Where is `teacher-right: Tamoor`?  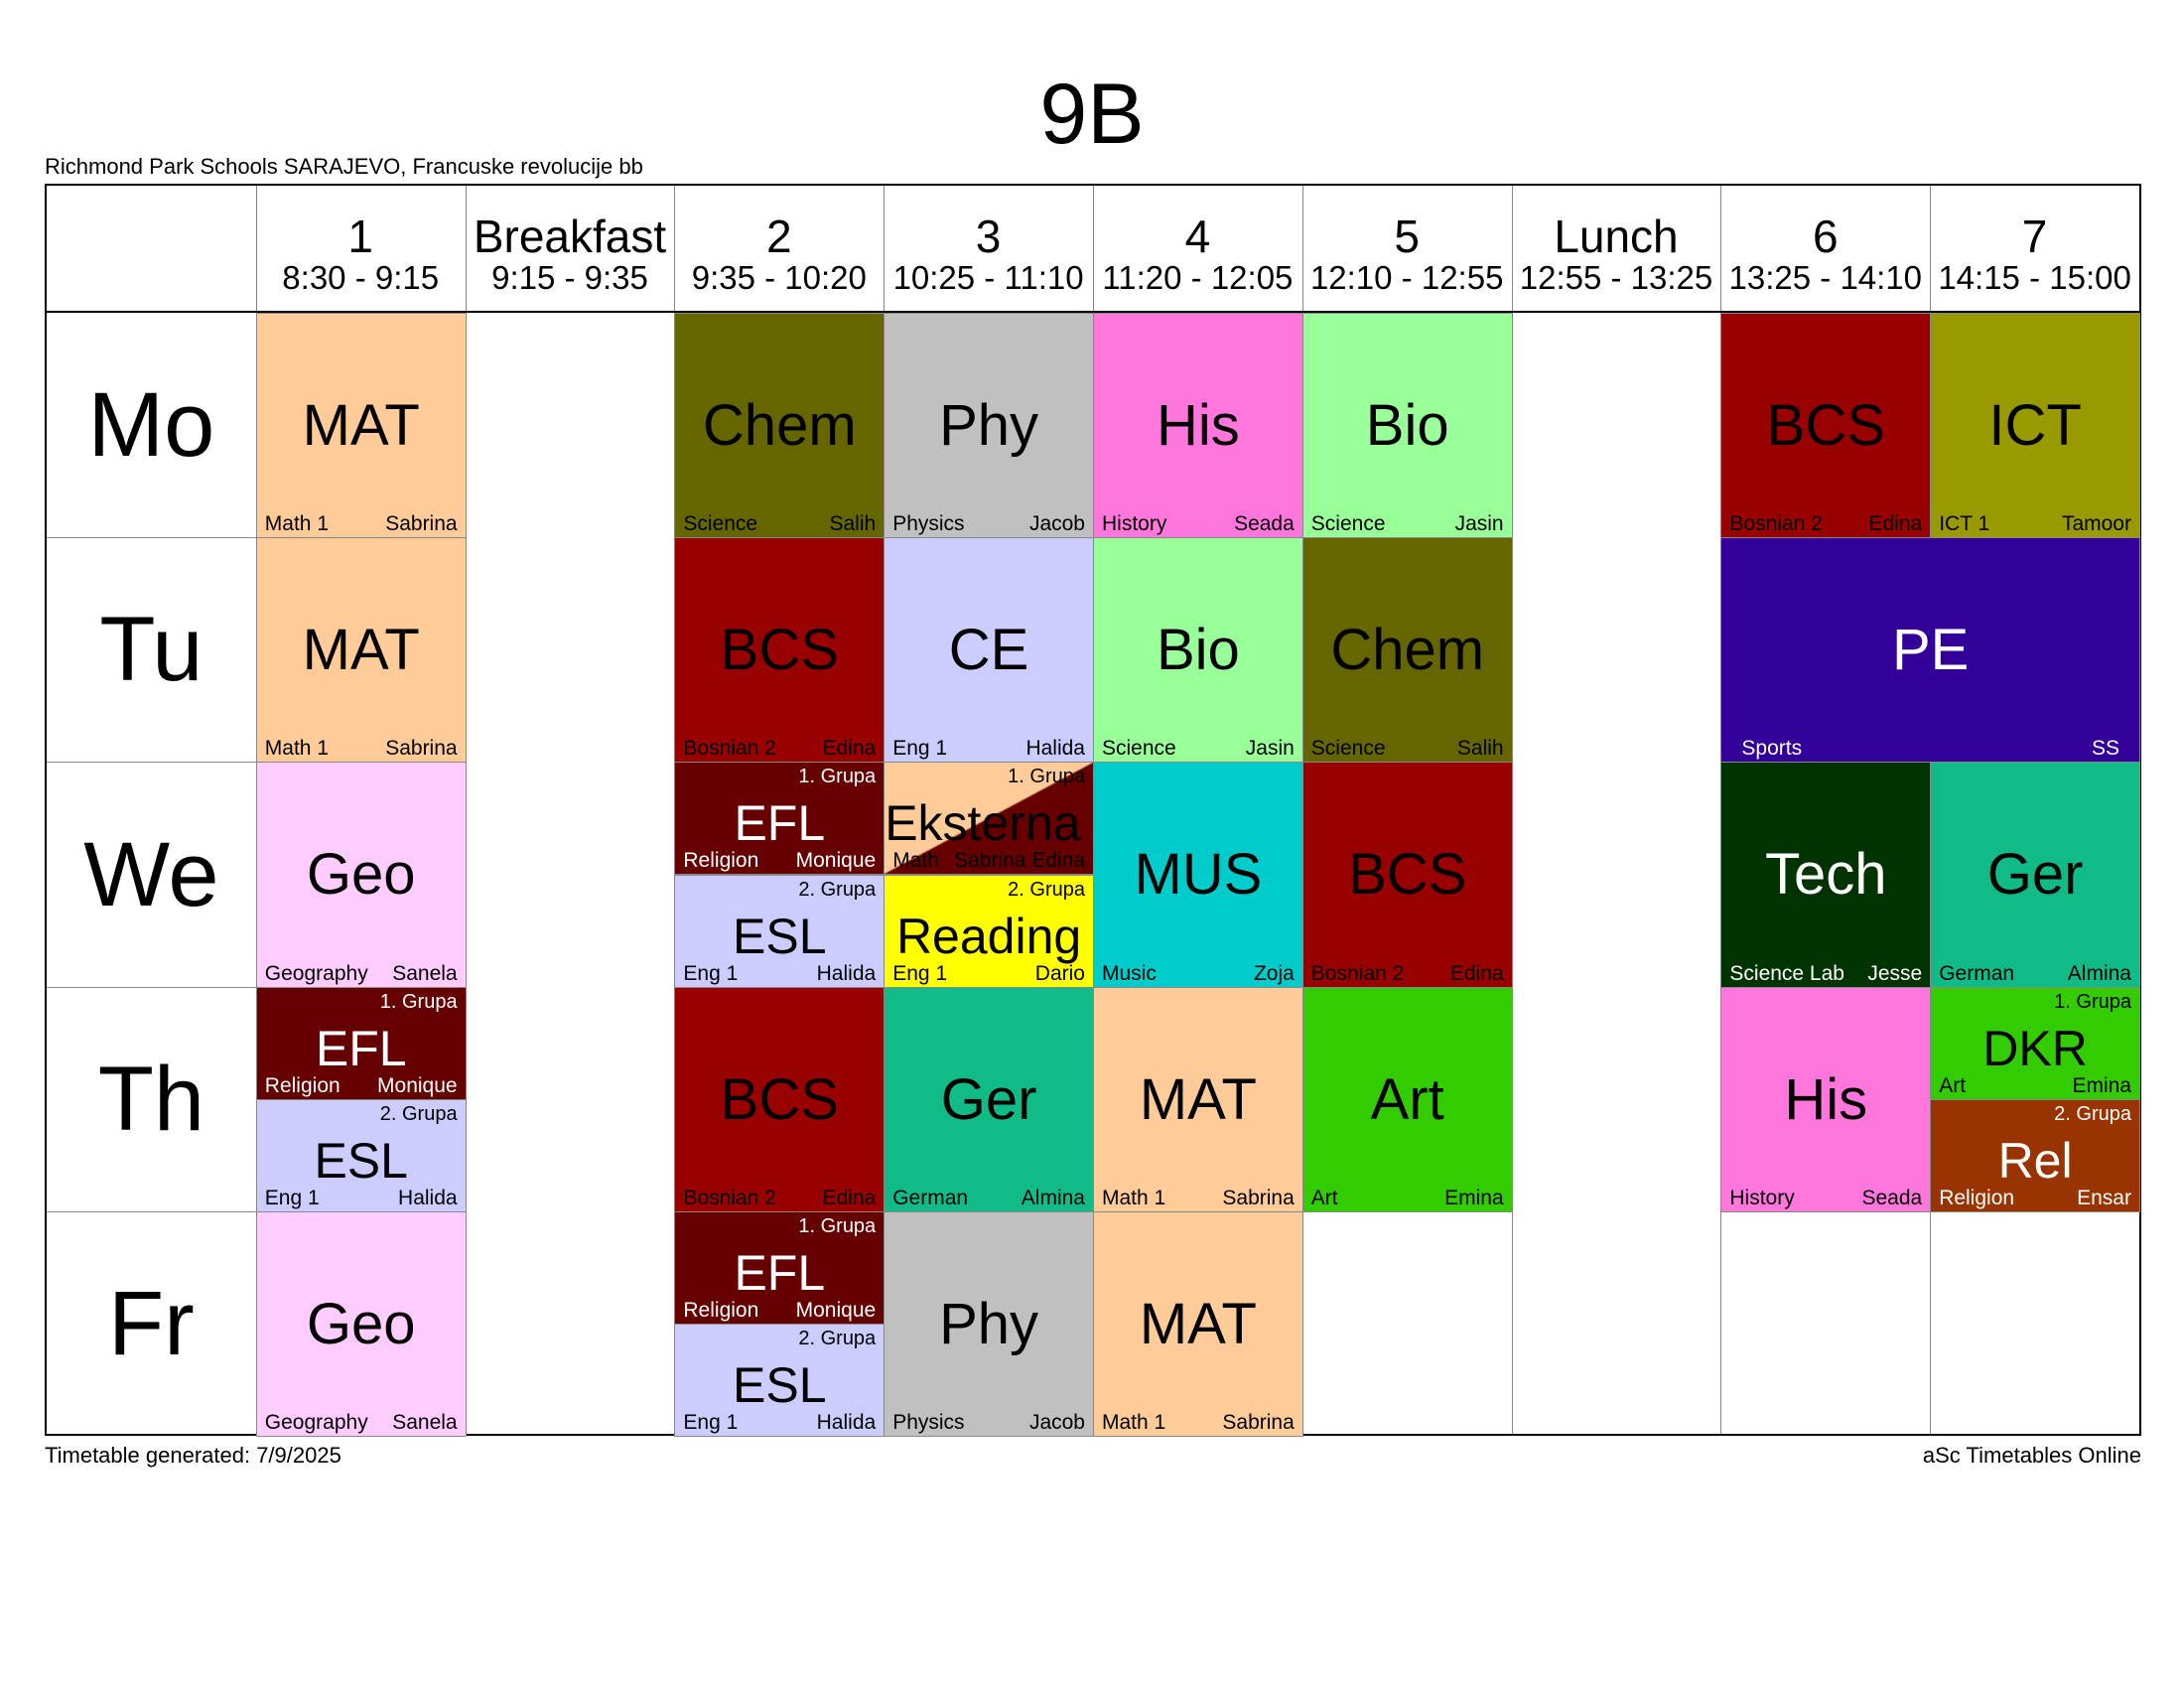 teacher-right: Tamoor is located at coordinates (2096, 524).